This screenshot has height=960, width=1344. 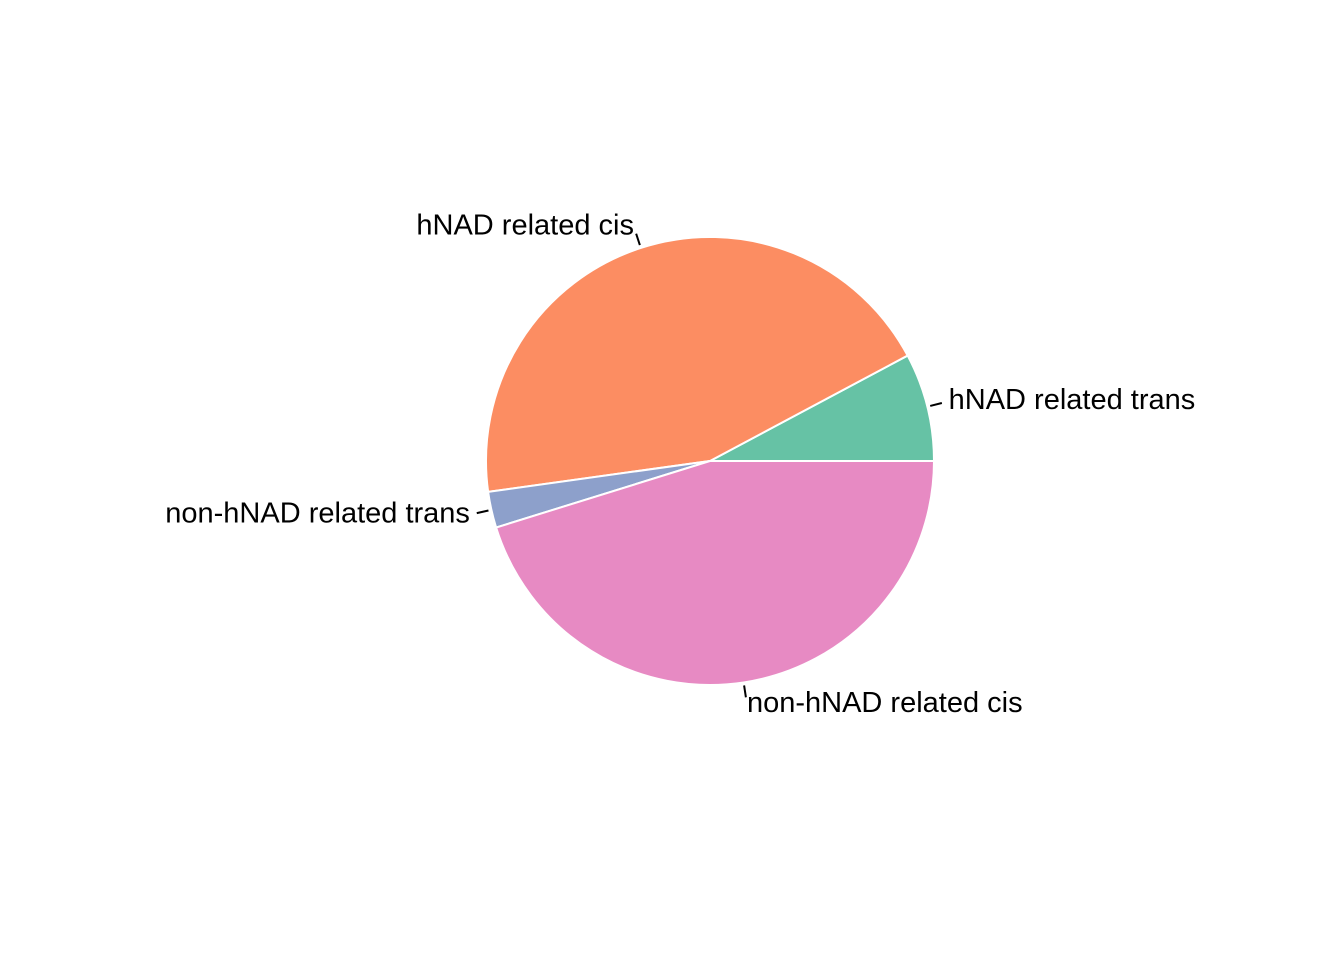 What do you see at coordinates (885, 703) in the screenshot?
I see `slice-label: non-hNAD related cis` at bounding box center [885, 703].